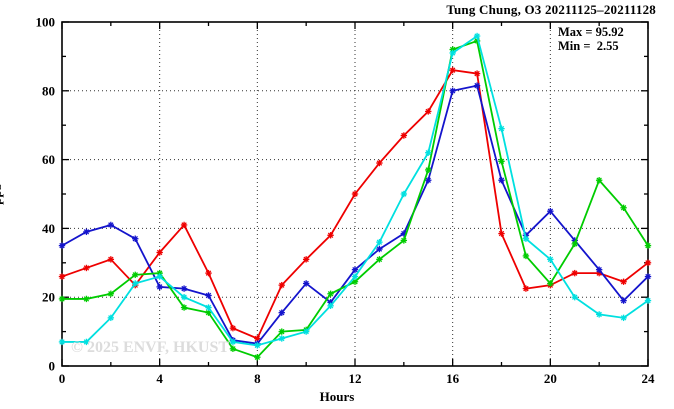 This screenshot has height=409, width=674. What do you see at coordinates (52, 366) in the screenshot?
I see `y-tick-label: 0` at bounding box center [52, 366].